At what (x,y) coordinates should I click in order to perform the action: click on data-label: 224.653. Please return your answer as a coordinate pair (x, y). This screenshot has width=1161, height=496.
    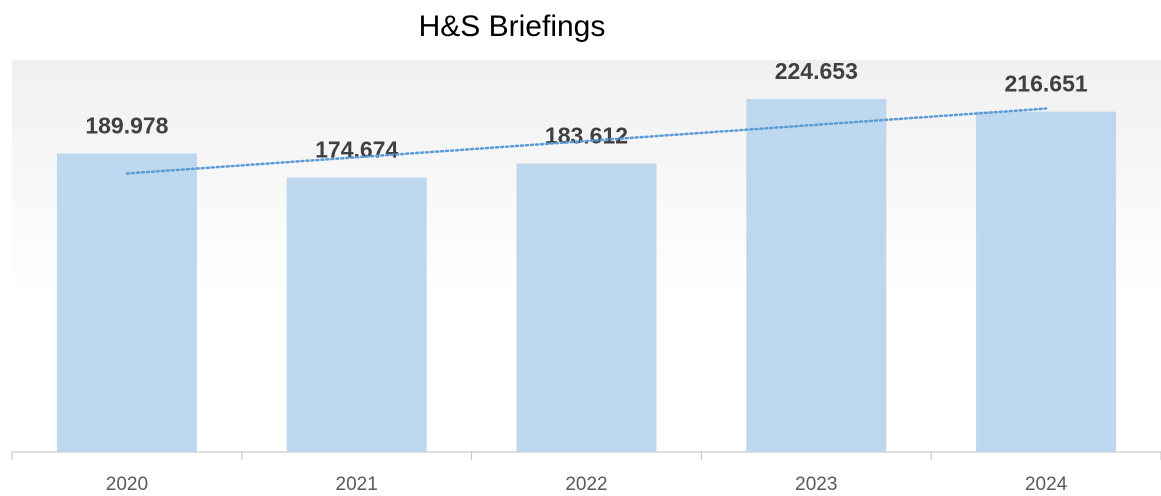
    Looking at the image, I should click on (816, 71).